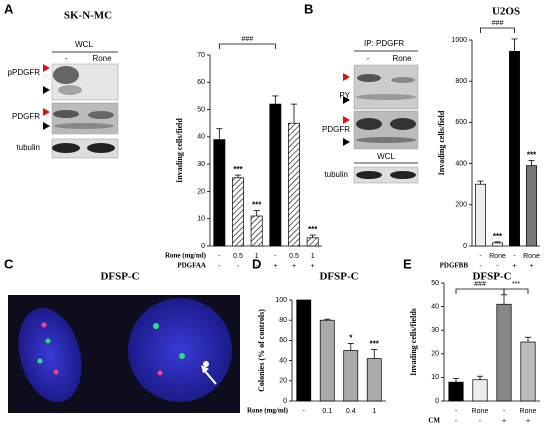  I want to click on y-tick-label: 100, so click(281, 300).